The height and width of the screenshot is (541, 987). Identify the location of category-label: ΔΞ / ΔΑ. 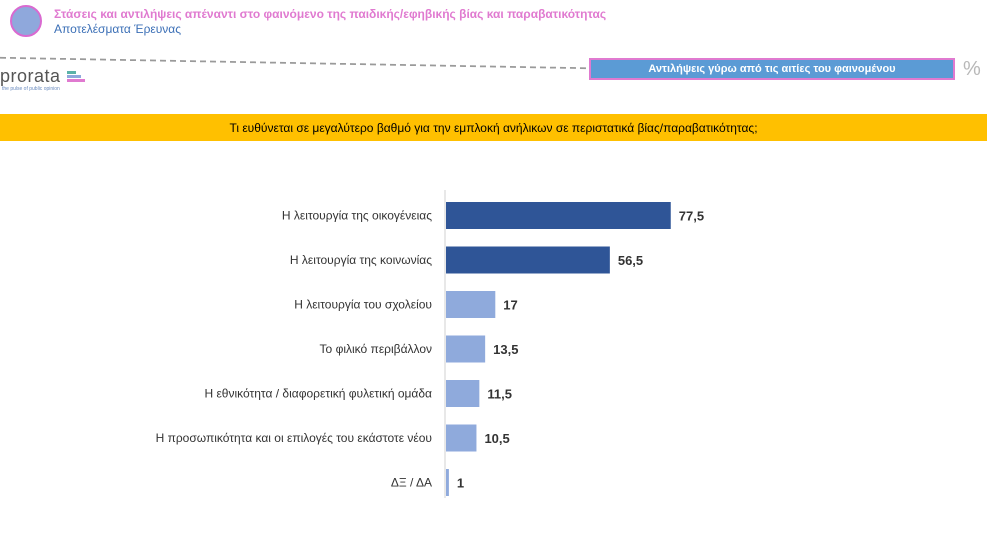
(411, 483).